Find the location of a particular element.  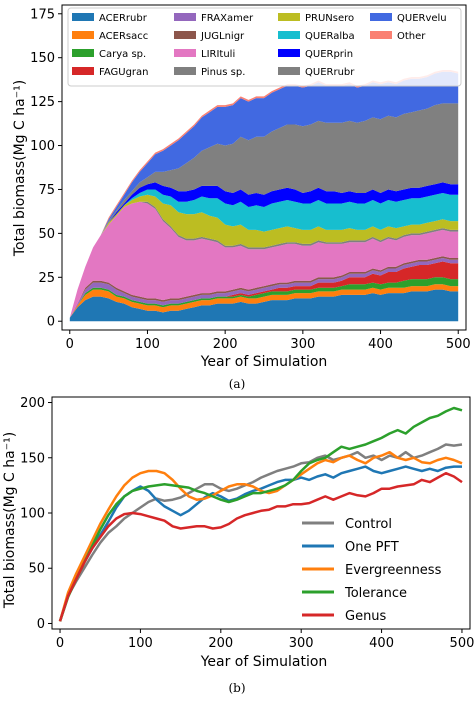

legend-swatch-juglnigr is located at coordinates (185, 35).